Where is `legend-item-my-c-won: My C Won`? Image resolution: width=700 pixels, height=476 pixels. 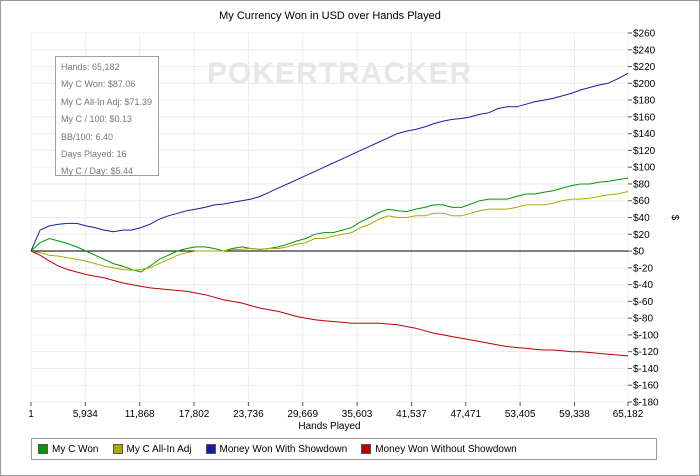
legend-item-my-c-won: My C Won is located at coordinates (68, 449).